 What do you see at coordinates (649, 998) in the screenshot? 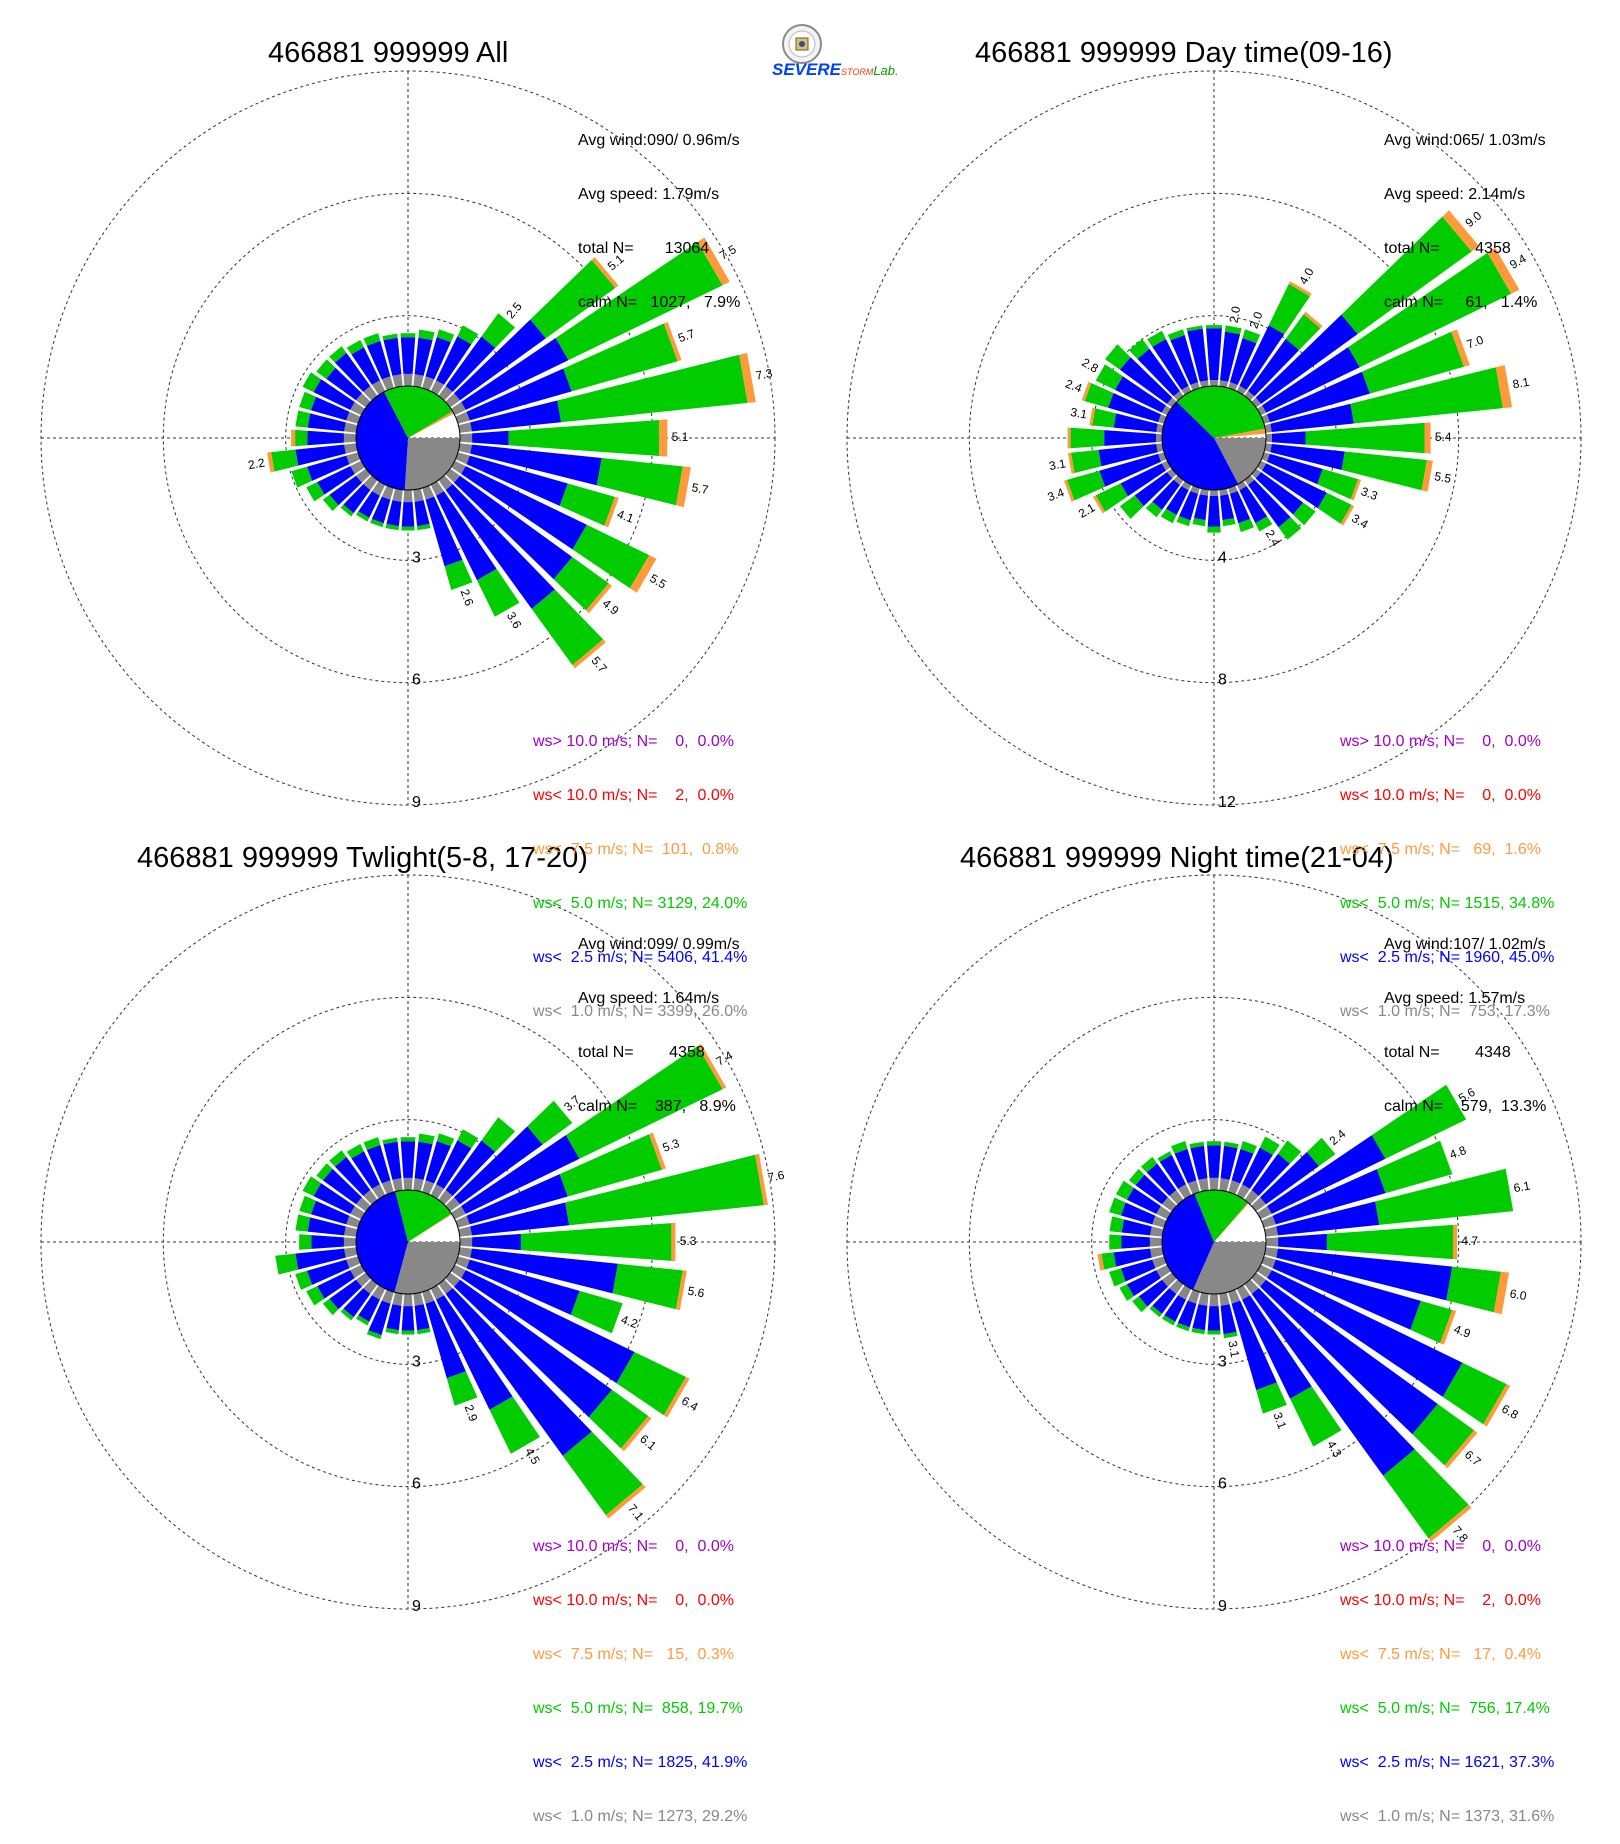
I see `stats-line: Avg speed: 1.64m/s` at bounding box center [649, 998].